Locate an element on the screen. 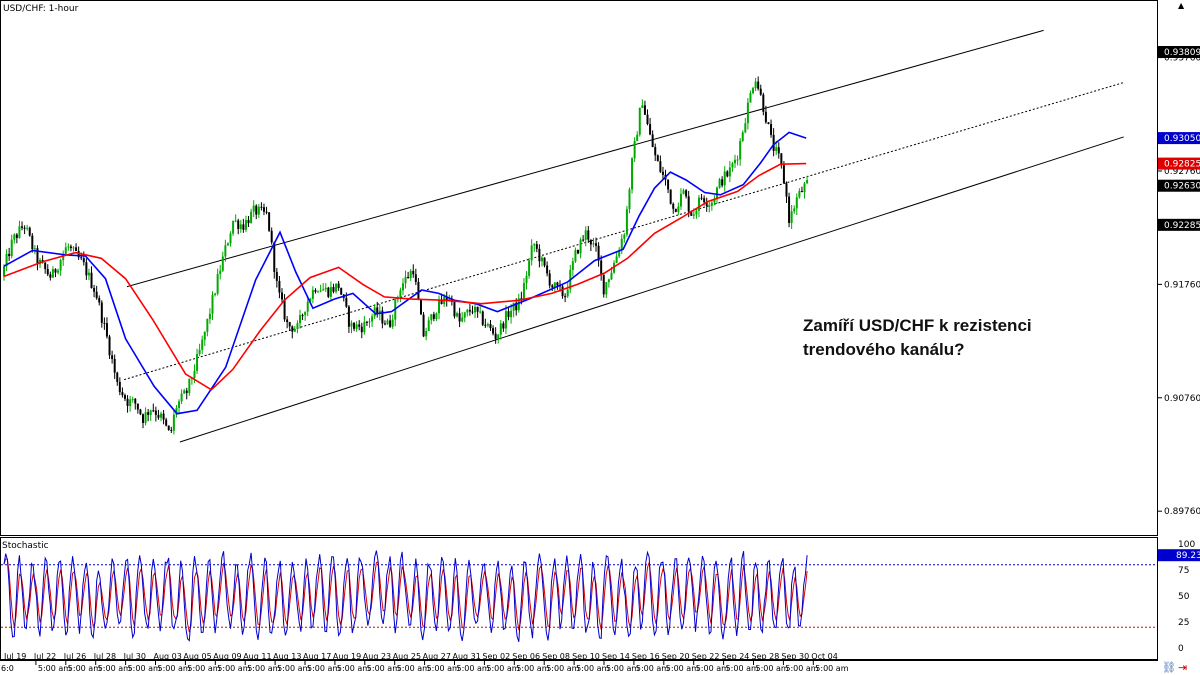 The image size is (1200, 675). bottom-right-icons: ⛓ ⇥ is located at coordinates (1174, 667).